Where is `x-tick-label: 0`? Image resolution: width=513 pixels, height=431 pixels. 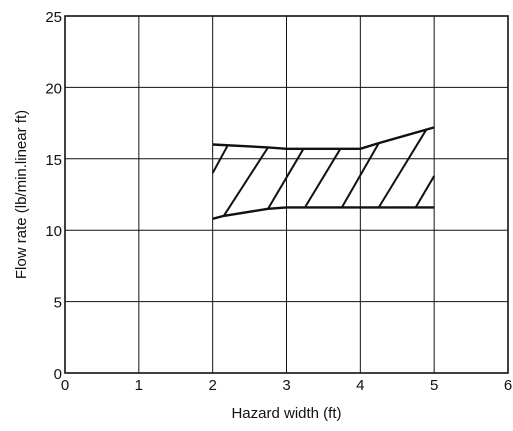 x-tick-label: 0 is located at coordinates (65, 385).